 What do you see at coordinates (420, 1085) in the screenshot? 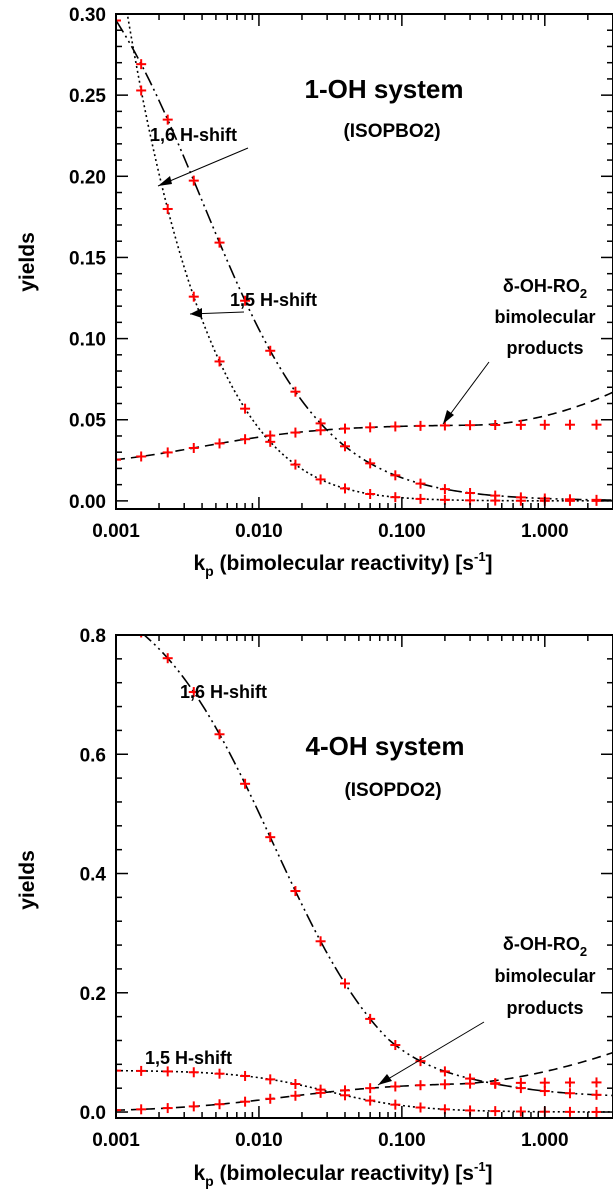
I see `marker-plus-bottom-s2-p12` at bounding box center [420, 1085].